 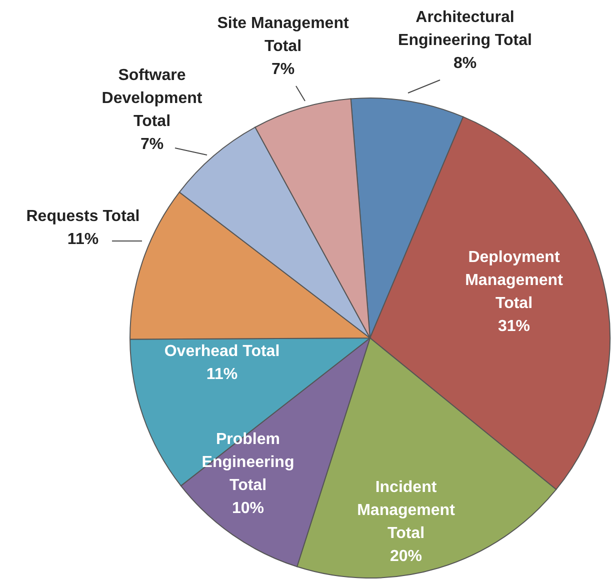 What do you see at coordinates (465, 63) in the screenshot?
I see `data-label: 8%` at bounding box center [465, 63].